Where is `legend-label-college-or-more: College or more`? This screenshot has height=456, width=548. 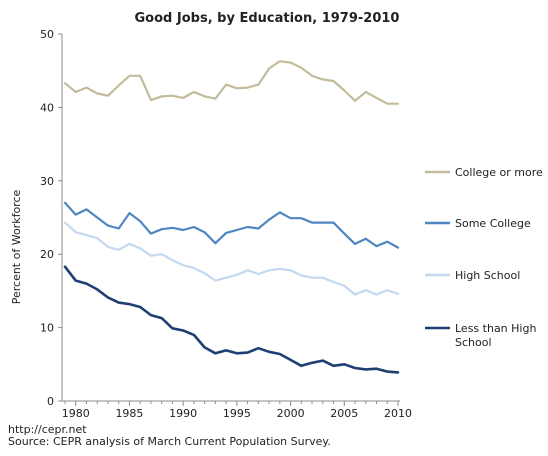
legend-label-college-or-more: College or more is located at coordinates (499, 172).